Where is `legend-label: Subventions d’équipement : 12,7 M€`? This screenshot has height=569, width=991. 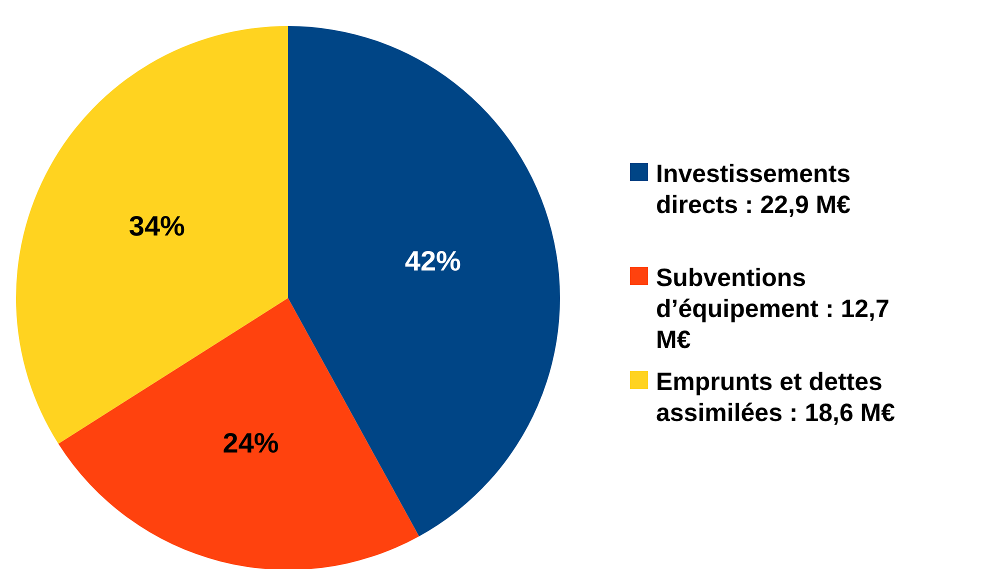 legend-label: Subventions d’équipement : 12,7 M€ is located at coordinates (773, 309).